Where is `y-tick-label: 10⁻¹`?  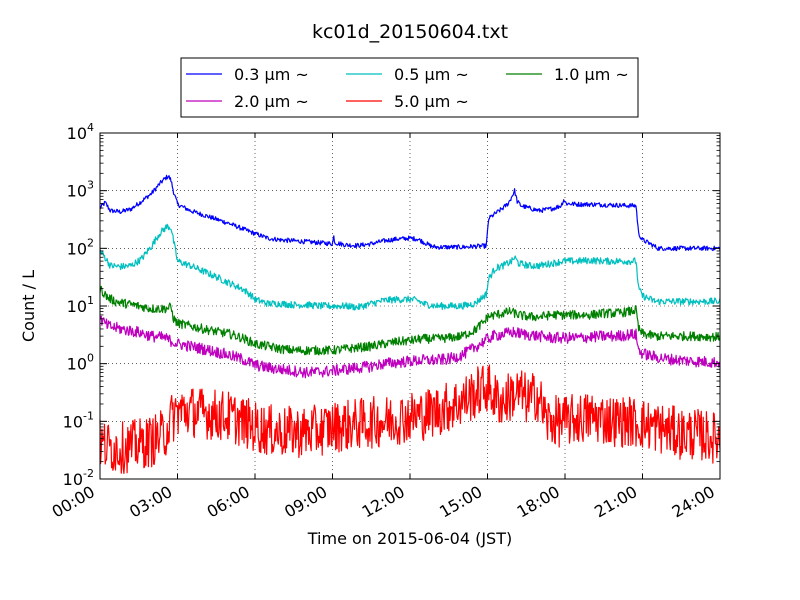
y-tick-label: 10⁻¹ is located at coordinates (78, 420).